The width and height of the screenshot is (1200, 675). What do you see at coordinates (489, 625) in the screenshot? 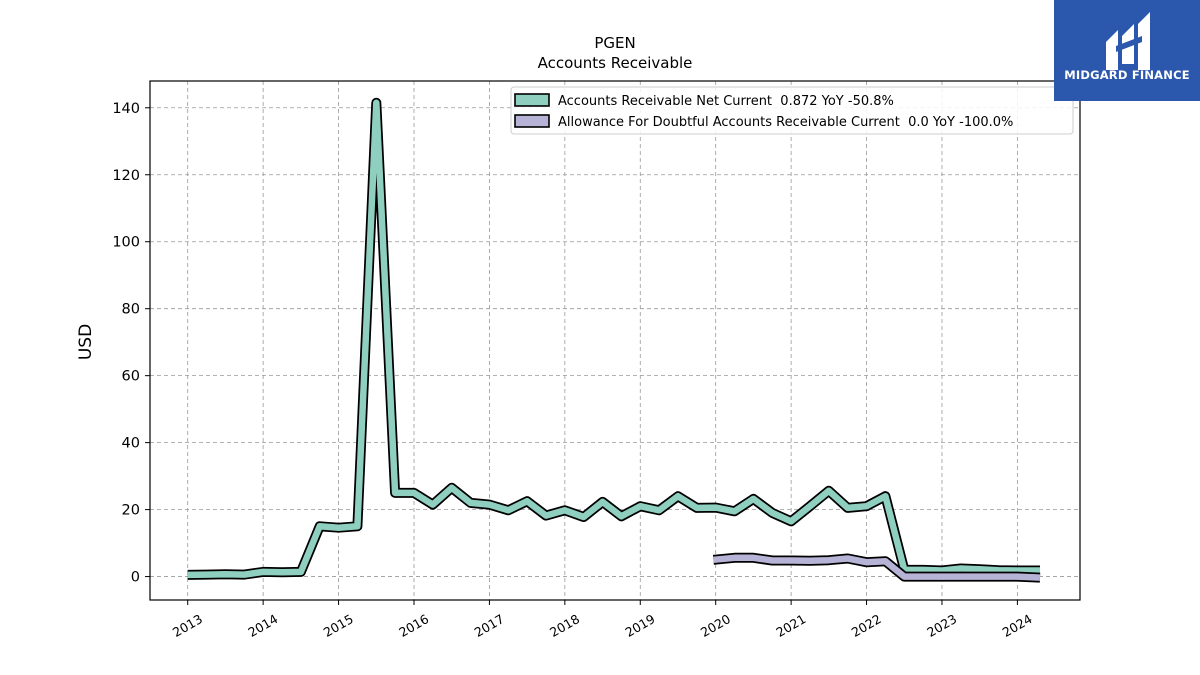
I see `x-tick-label-2017: 2017` at bounding box center [489, 625].